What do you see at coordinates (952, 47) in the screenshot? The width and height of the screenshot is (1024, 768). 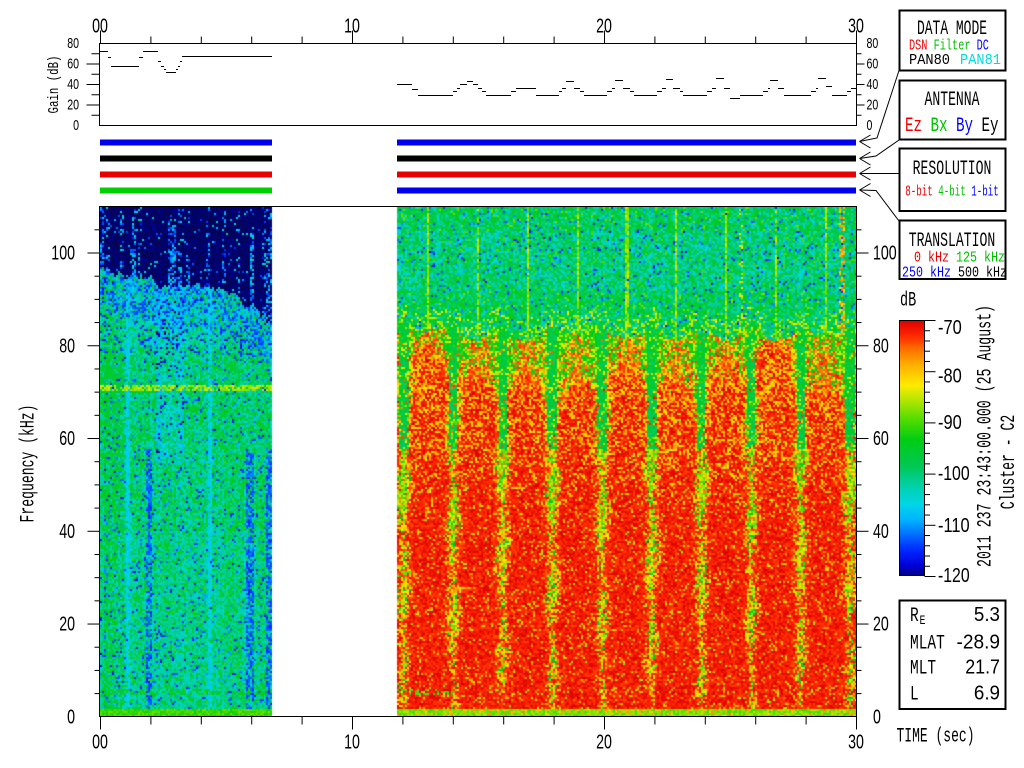 I see `svg-text: Filter` at bounding box center [952, 47].